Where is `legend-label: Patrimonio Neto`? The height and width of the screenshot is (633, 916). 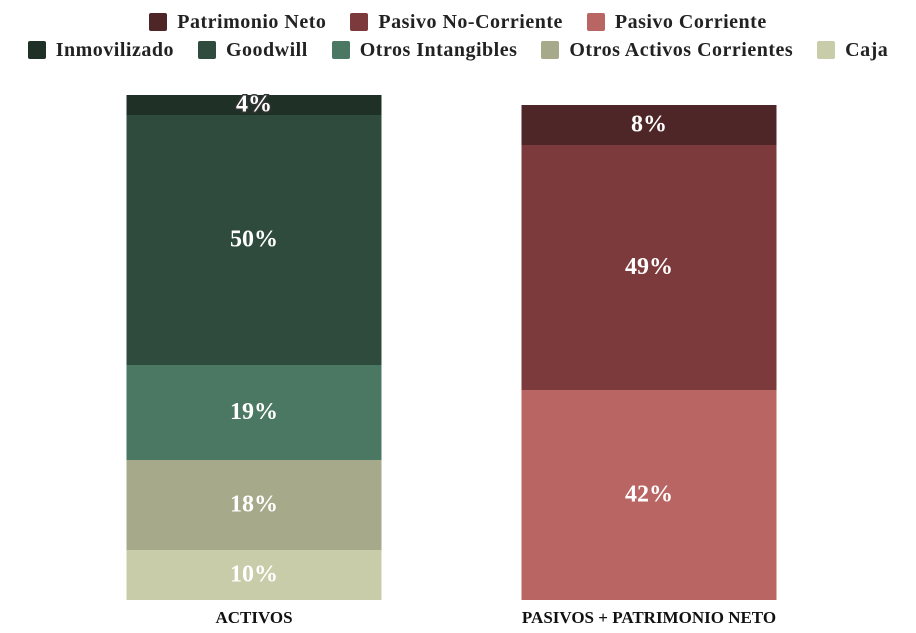
legend-label: Patrimonio Neto is located at coordinates (252, 21).